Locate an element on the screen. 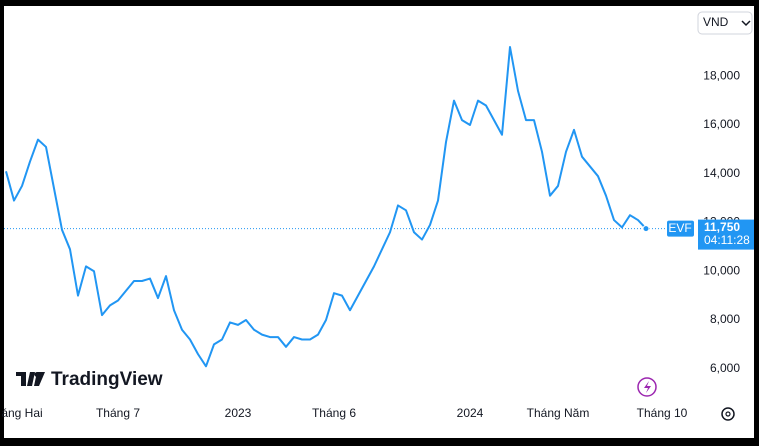  gear-center is located at coordinates (728, 414).